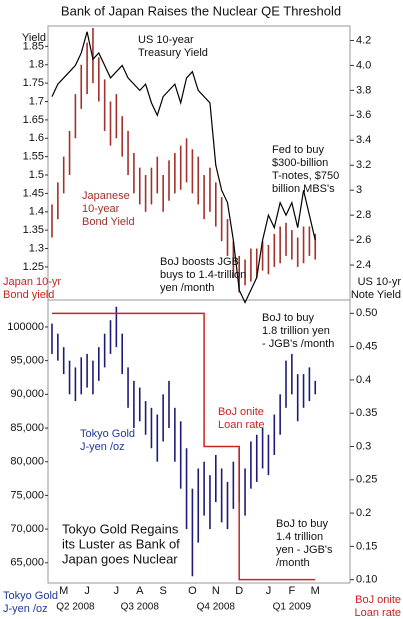 This screenshot has height=619, width=403. I want to click on annotation: Note Yield, so click(376, 295).